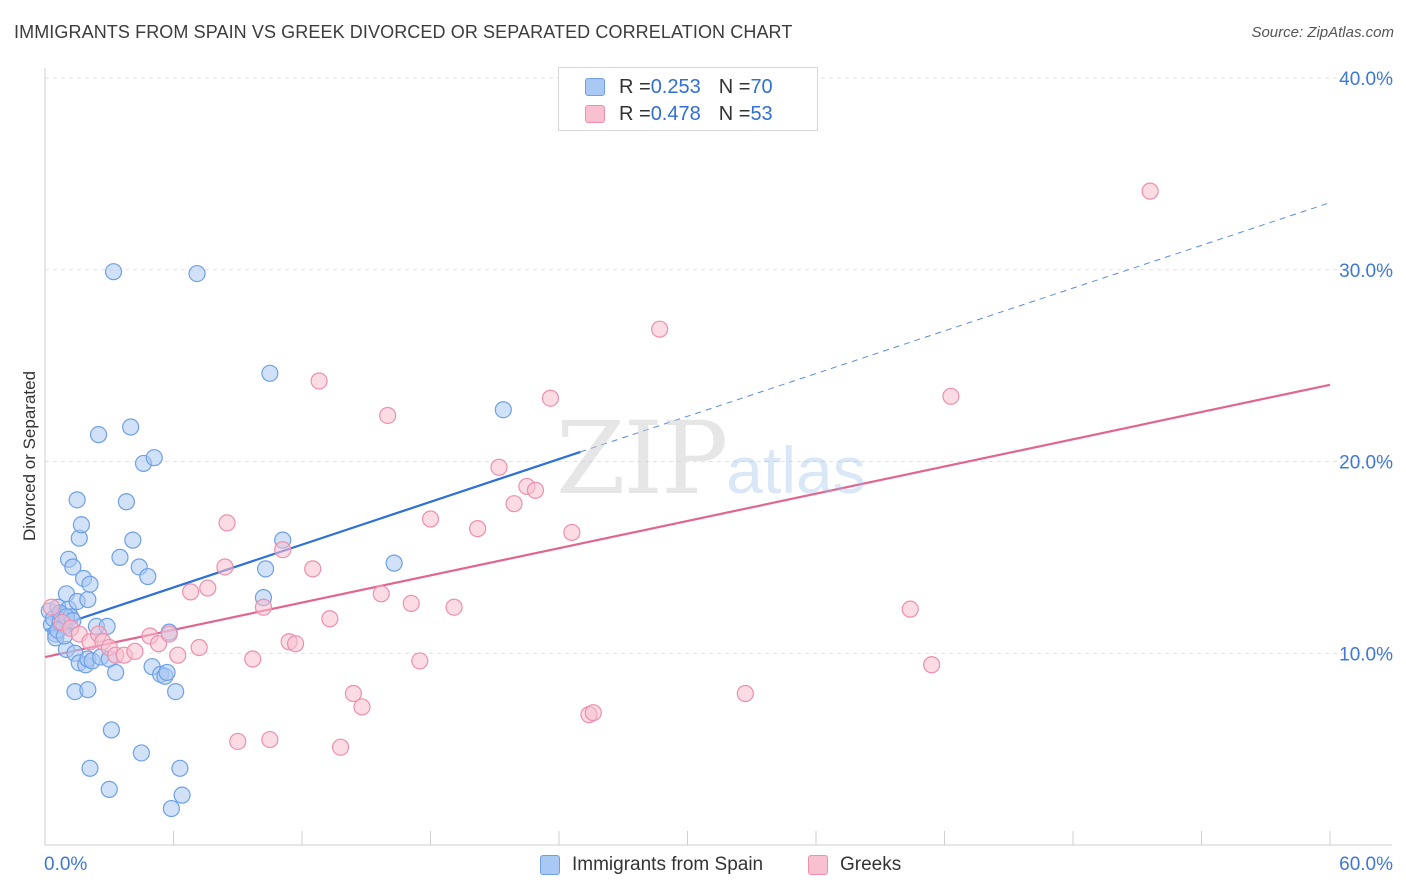 The height and width of the screenshot is (892, 1406). I want to click on series-legend-spain: Immigrants from Spain, so click(651, 865).